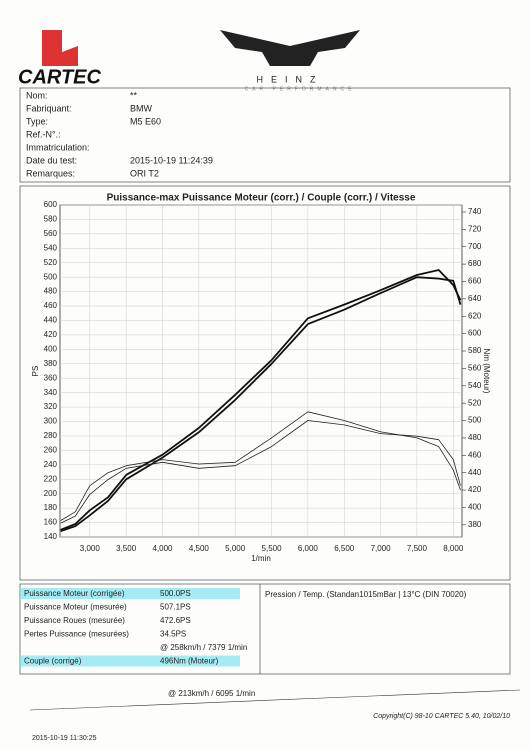 The image size is (530, 750). I want to click on x-tick-label: 4,500, so click(199, 548).